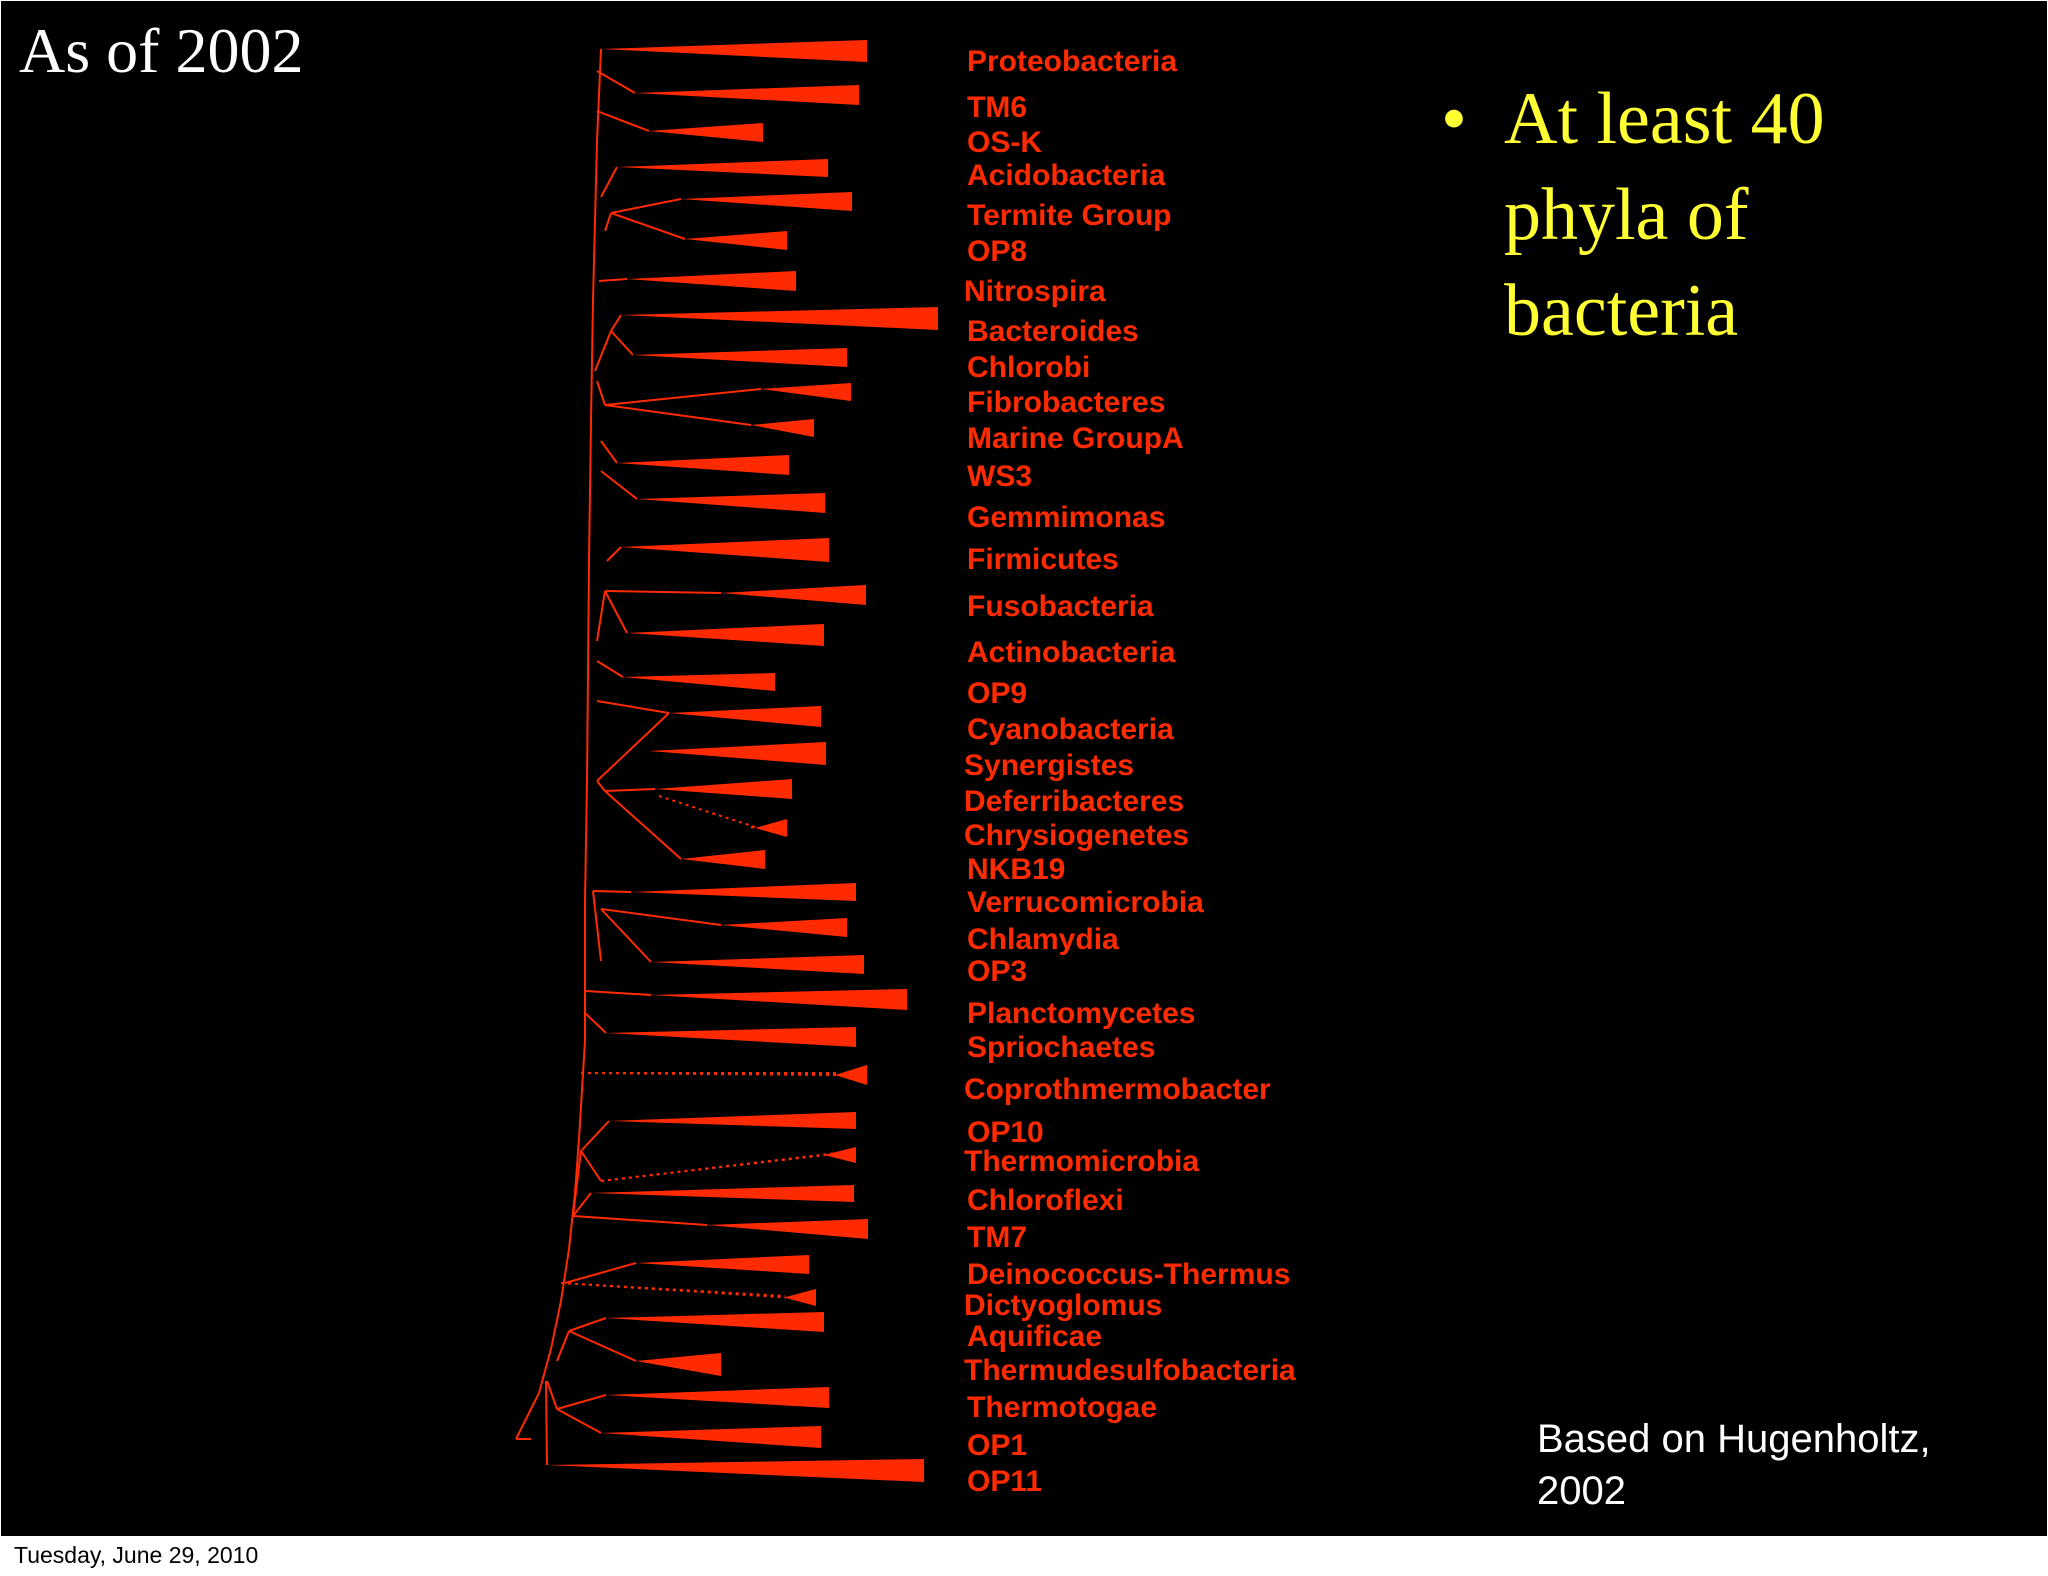 Image resolution: width=2048 pixels, height=1576 pixels. Describe the element at coordinates (1063, 1305) in the screenshot. I see `phylum-label: Dictyoglomus` at that location.